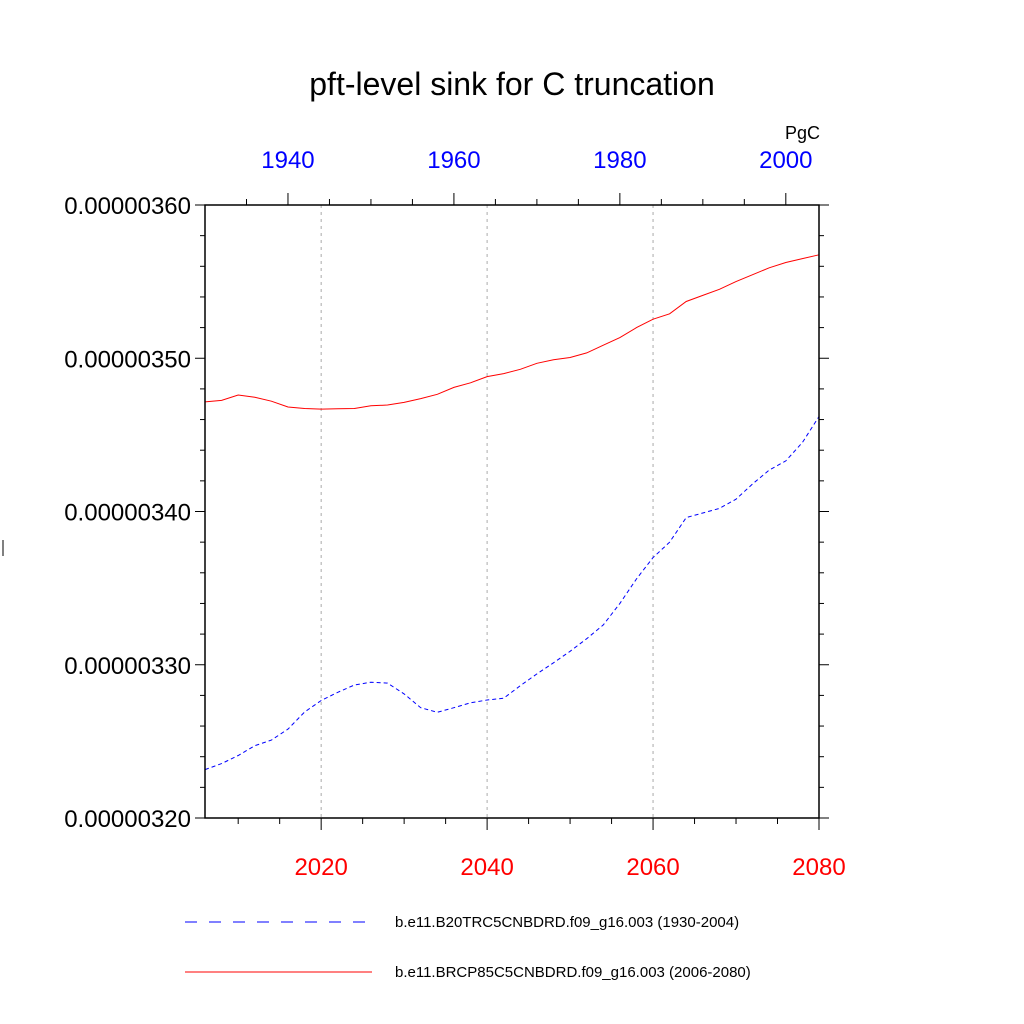 This screenshot has height=1024, width=1024. Describe the element at coordinates (818, 867) in the screenshot. I see `x-bottom-tick-label: 2080` at that location.